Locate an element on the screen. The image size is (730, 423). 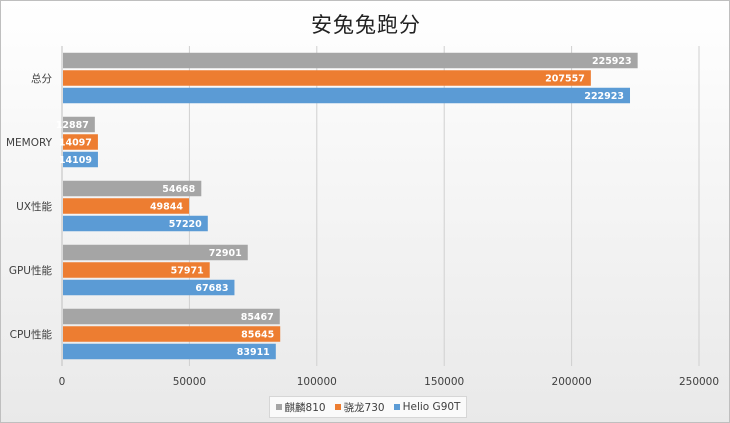
data-label: 57220 is located at coordinates (185, 224).